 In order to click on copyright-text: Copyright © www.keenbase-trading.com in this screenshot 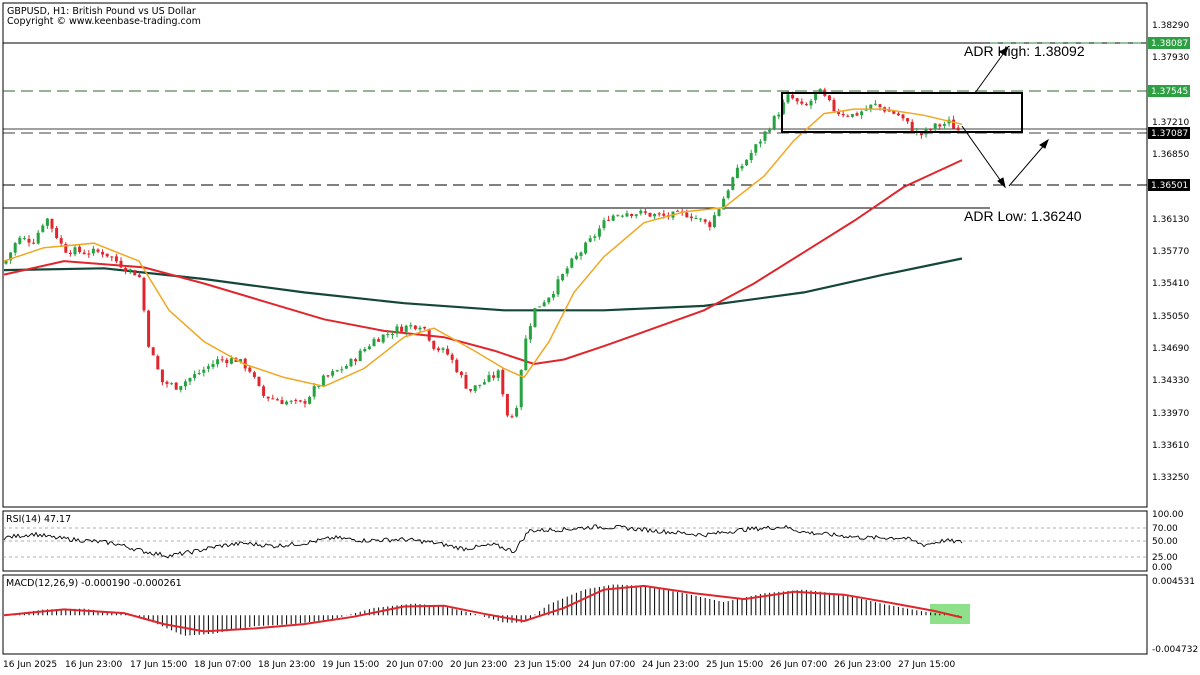, I will do `click(104, 21)`.